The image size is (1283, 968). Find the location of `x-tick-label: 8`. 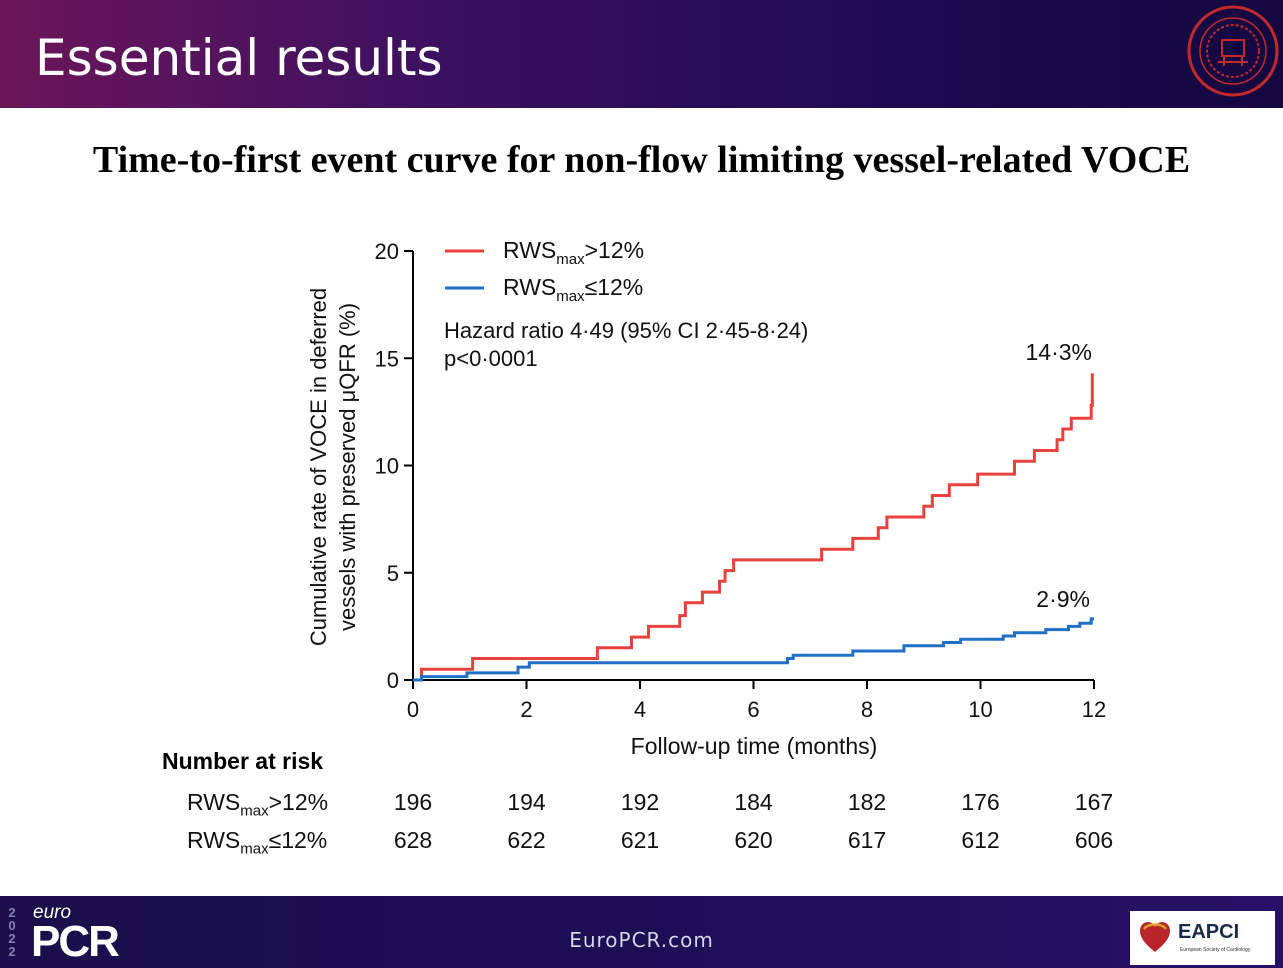

x-tick-label: 8 is located at coordinates (867, 709).